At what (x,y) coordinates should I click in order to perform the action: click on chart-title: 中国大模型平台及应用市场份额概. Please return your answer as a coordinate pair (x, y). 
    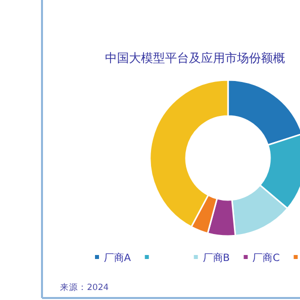
    Looking at the image, I should click on (195, 58).